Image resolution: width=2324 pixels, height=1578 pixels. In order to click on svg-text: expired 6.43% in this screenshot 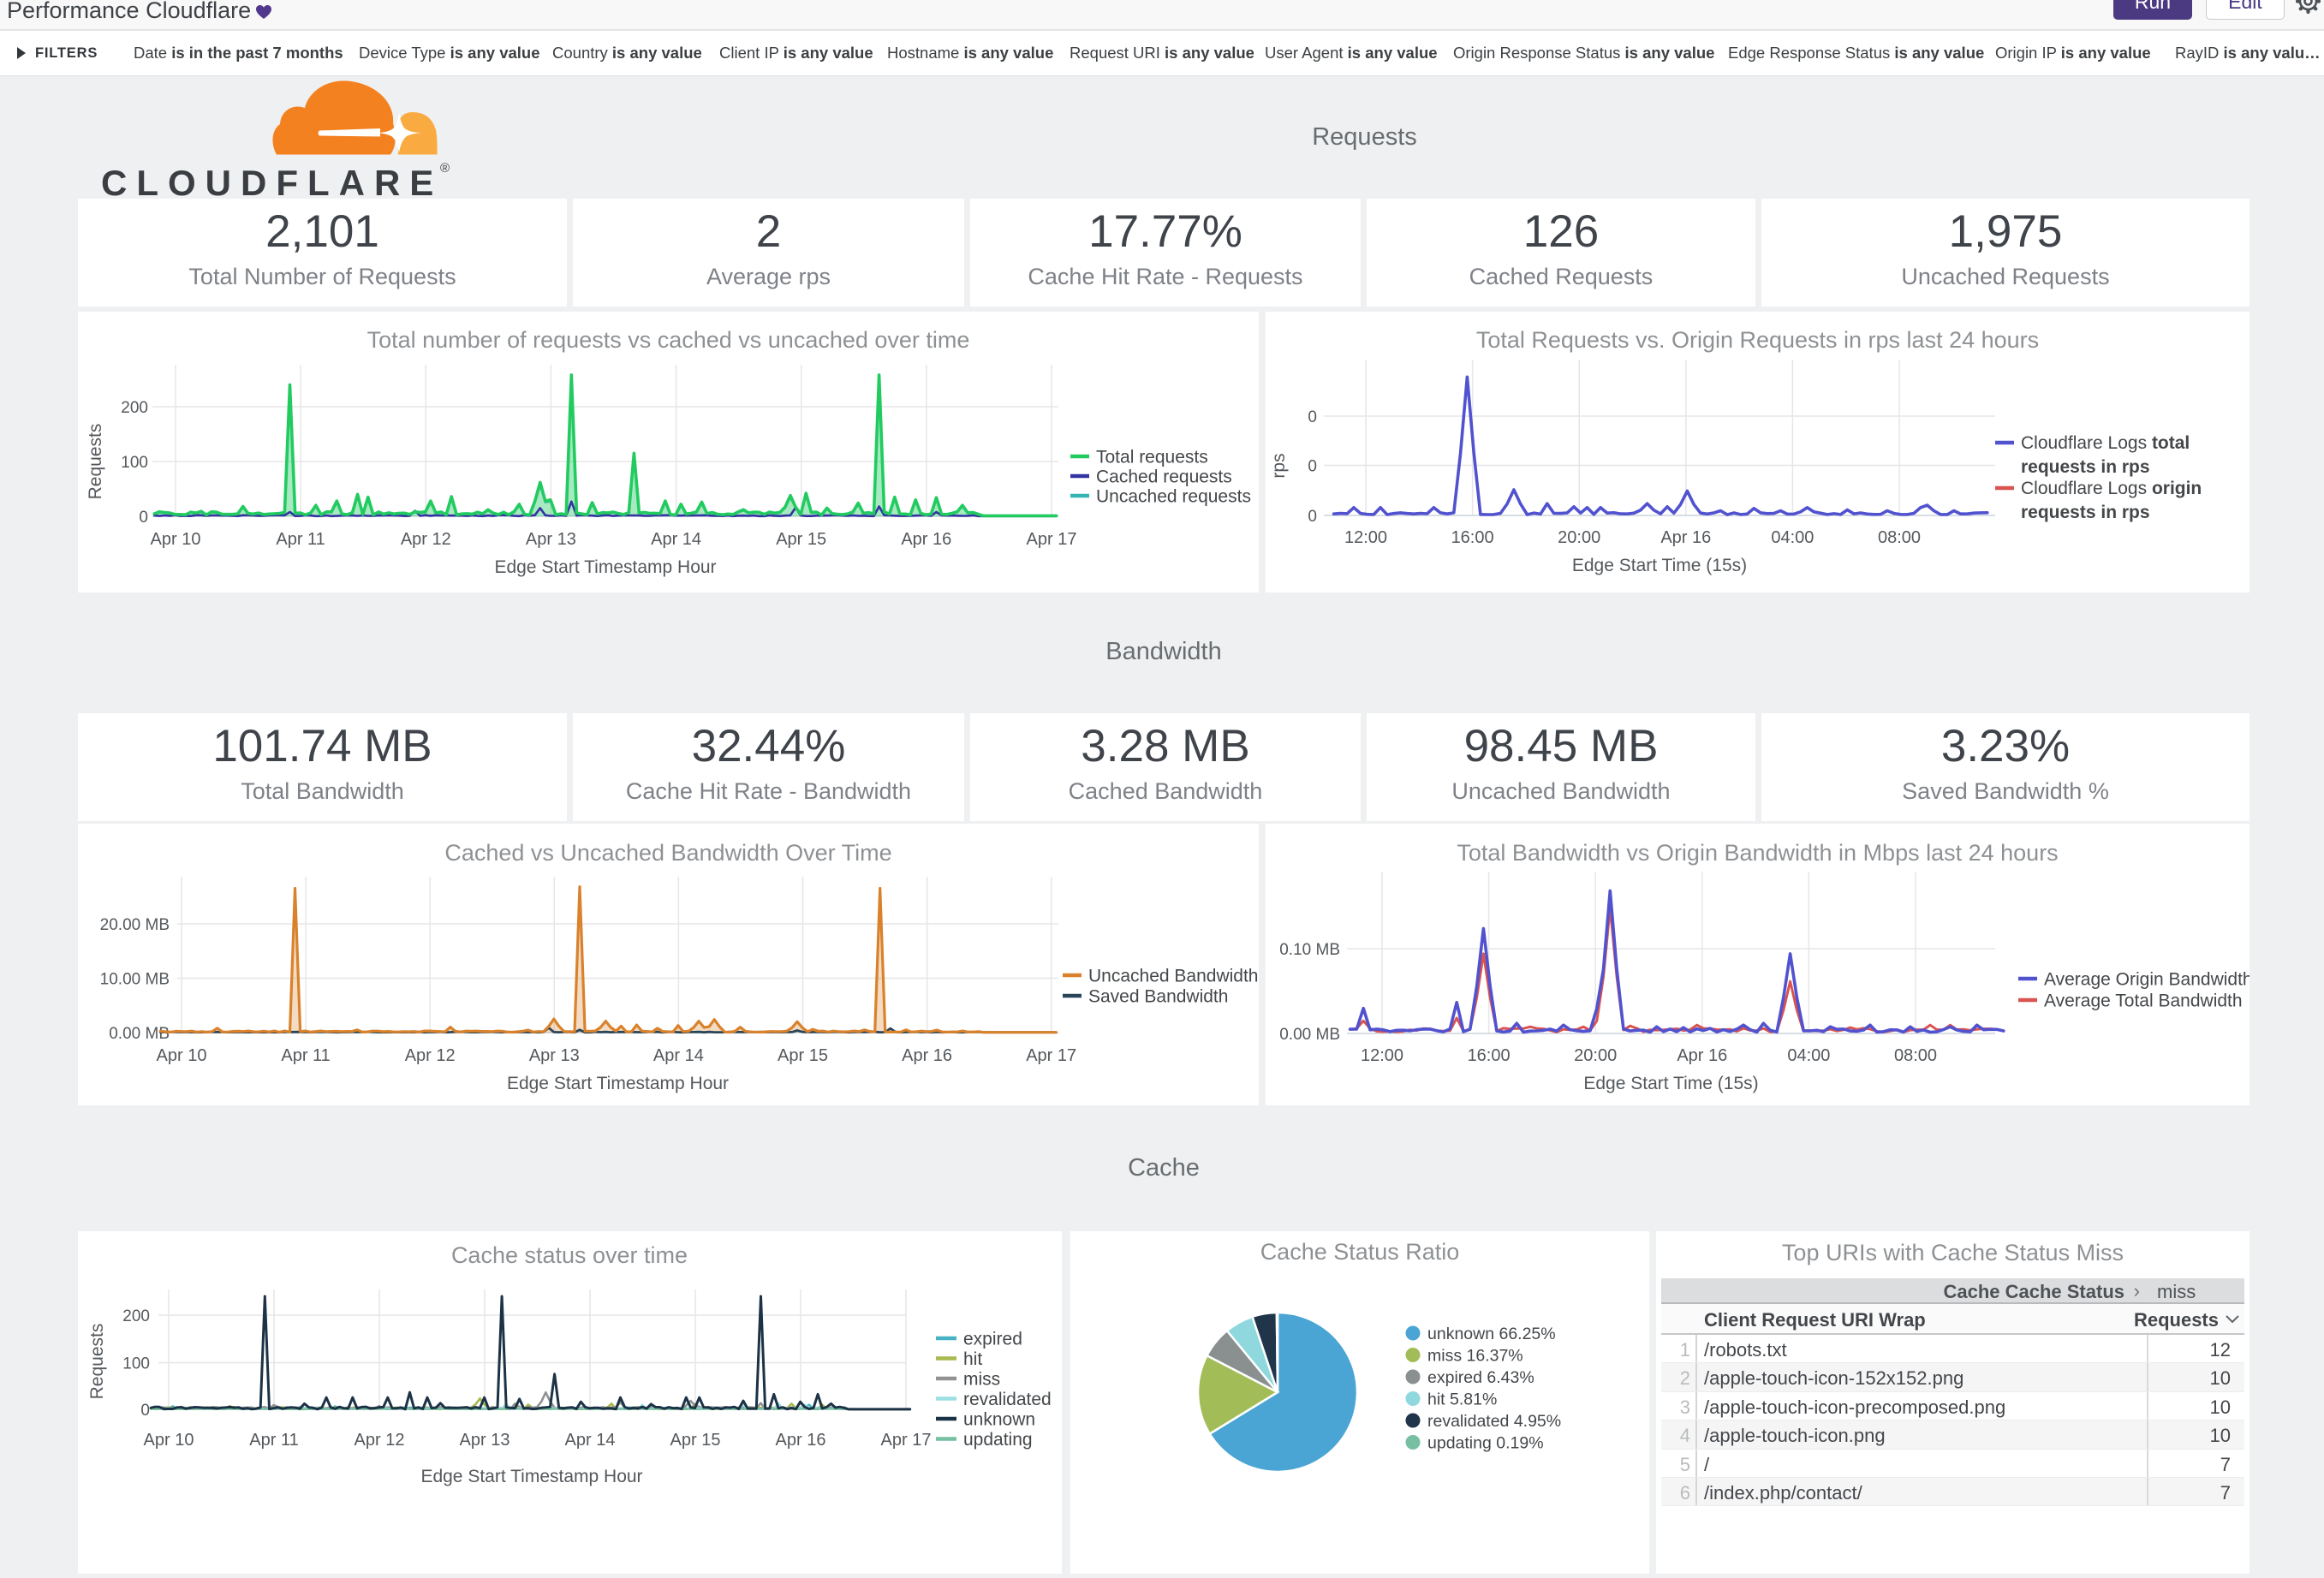, I will do `click(1480, 1377)`.